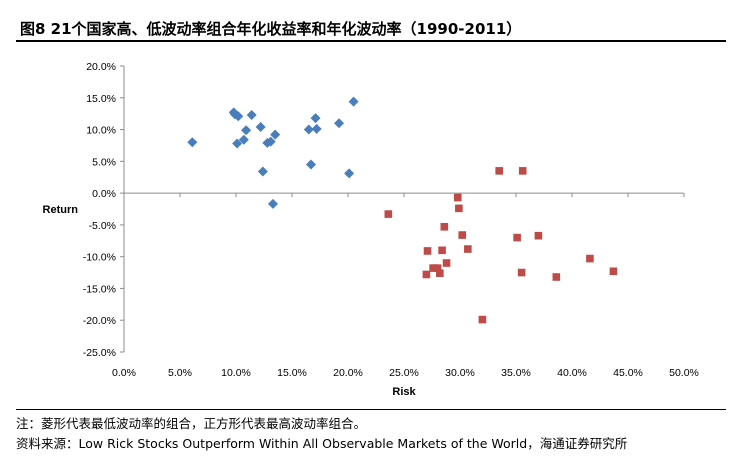 The height and width of the screenshot is (463, 744). I want to click on x-tick-label: 25.0%, so click(404, 373).